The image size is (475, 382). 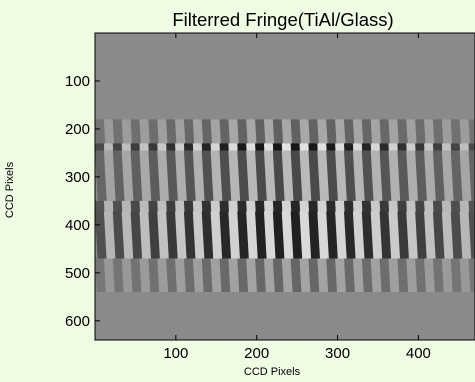 I want to click on y-tick-label: 300, so click(x=77, y=177).